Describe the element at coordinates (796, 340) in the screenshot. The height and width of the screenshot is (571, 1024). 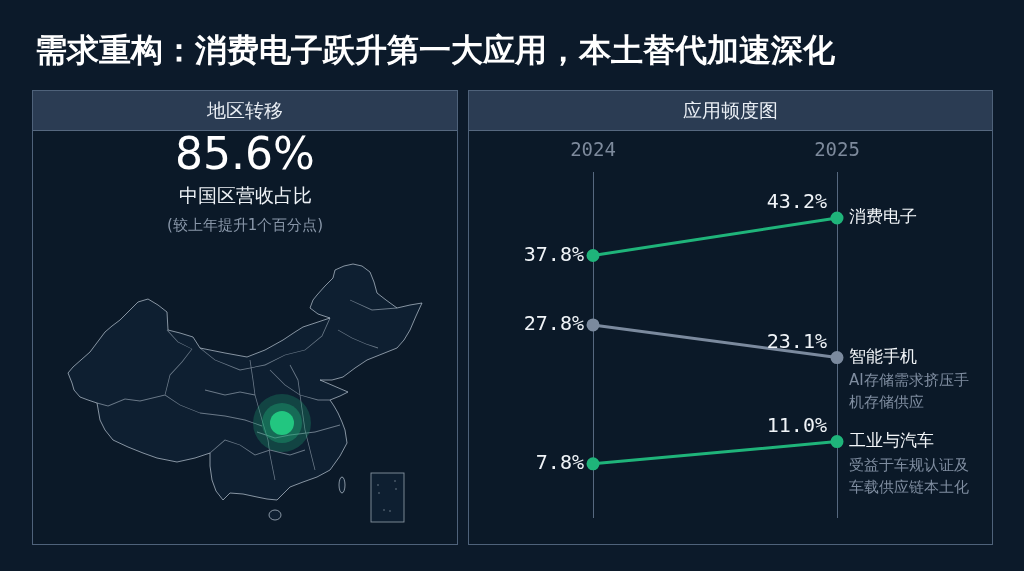
I see `data-label: 23.1%` at that location.